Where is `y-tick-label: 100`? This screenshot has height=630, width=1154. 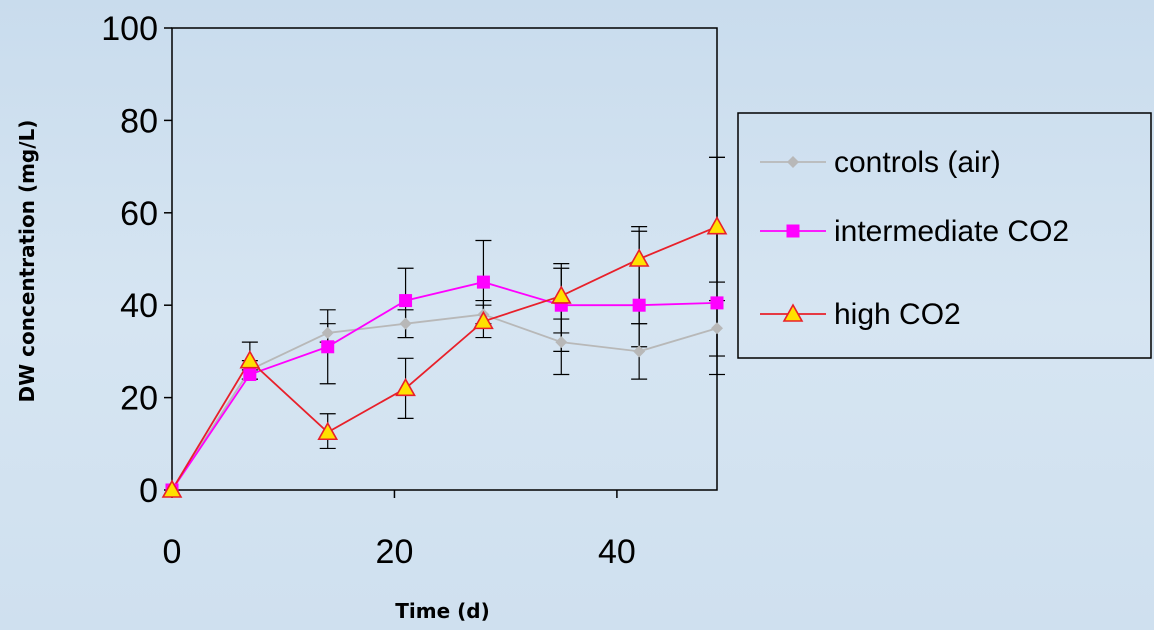
y-tick-label: 100 is located at coordinates (129, 29).